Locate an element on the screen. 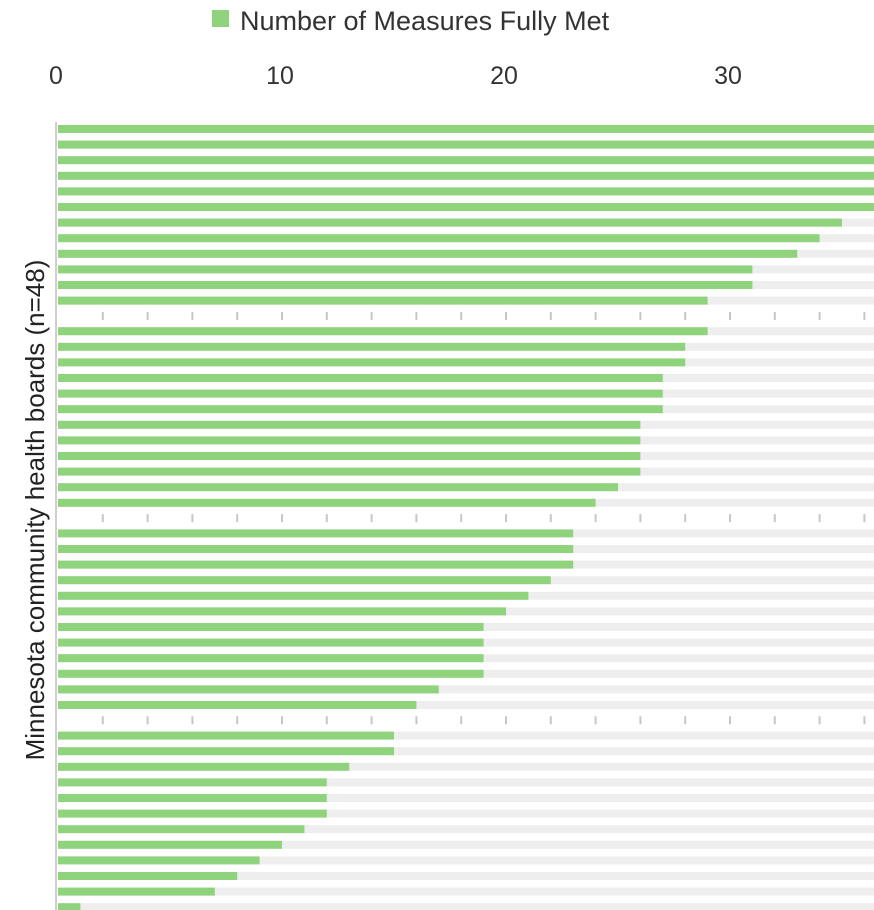  legend-swatch is located at coordinates (220, 18).